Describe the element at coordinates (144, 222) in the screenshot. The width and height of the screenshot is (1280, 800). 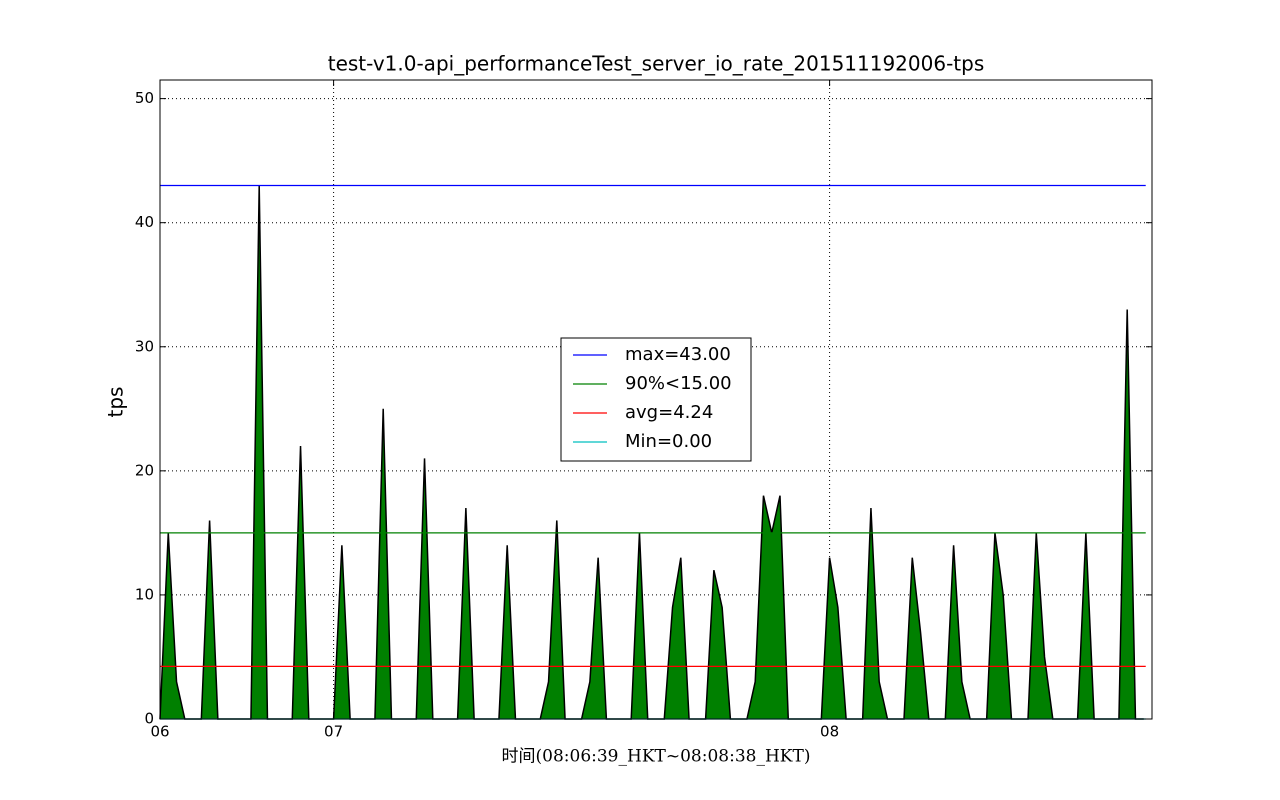
I see `y-tick-label: 40` at that location.